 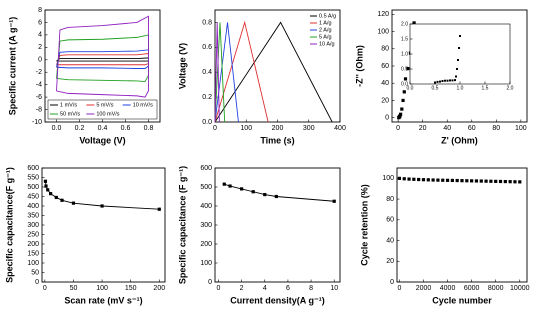 I want to click on x-tick-label: 60, so click(x=472, y=128).